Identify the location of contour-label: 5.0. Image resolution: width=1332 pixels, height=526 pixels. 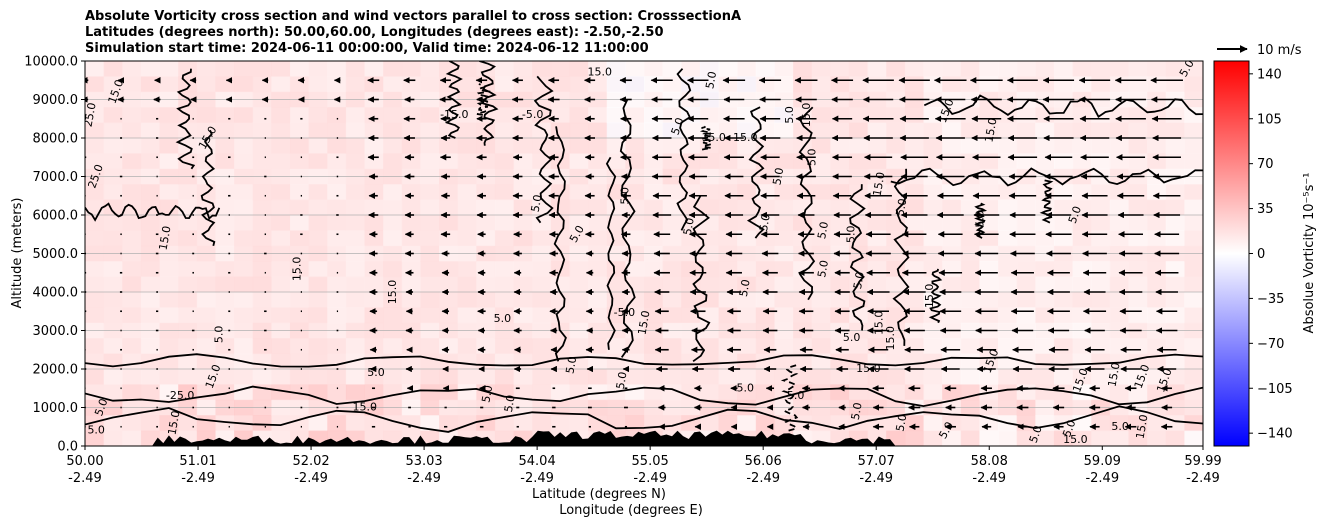
(678, 126).